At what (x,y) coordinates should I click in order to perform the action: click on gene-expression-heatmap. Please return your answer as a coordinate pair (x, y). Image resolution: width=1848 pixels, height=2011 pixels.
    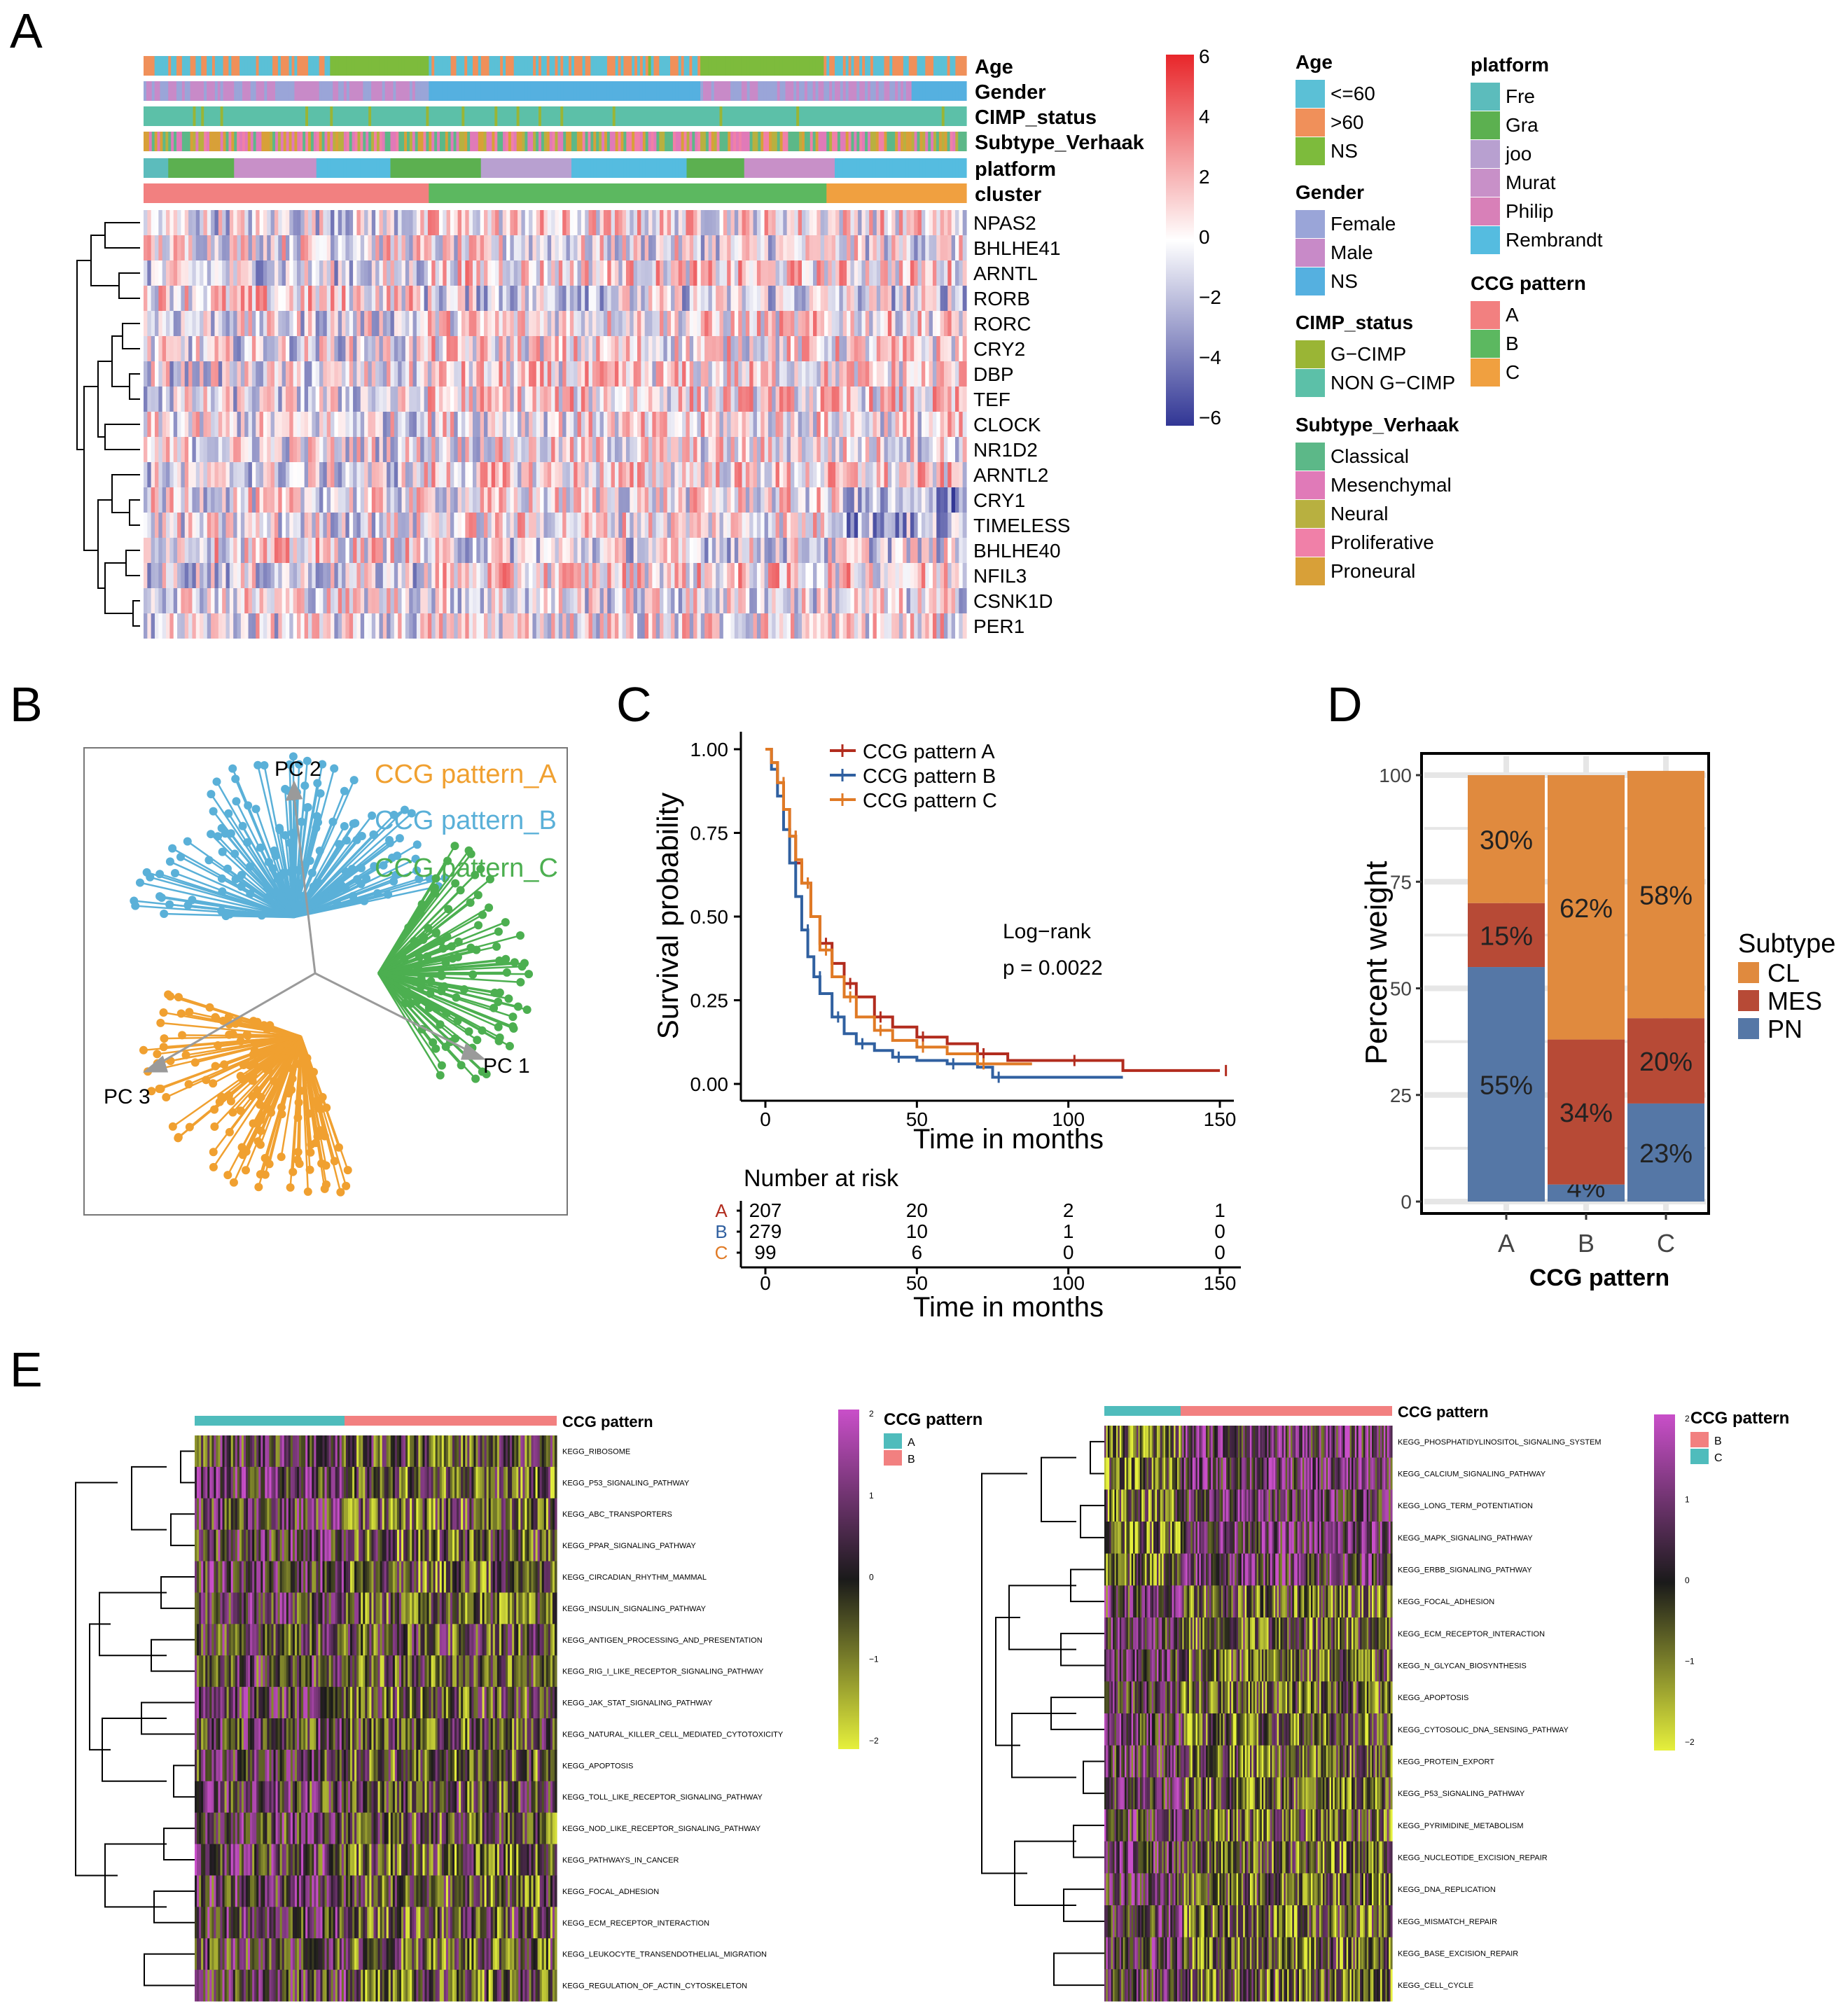
    Looking at the image, I should click on (555, 424).